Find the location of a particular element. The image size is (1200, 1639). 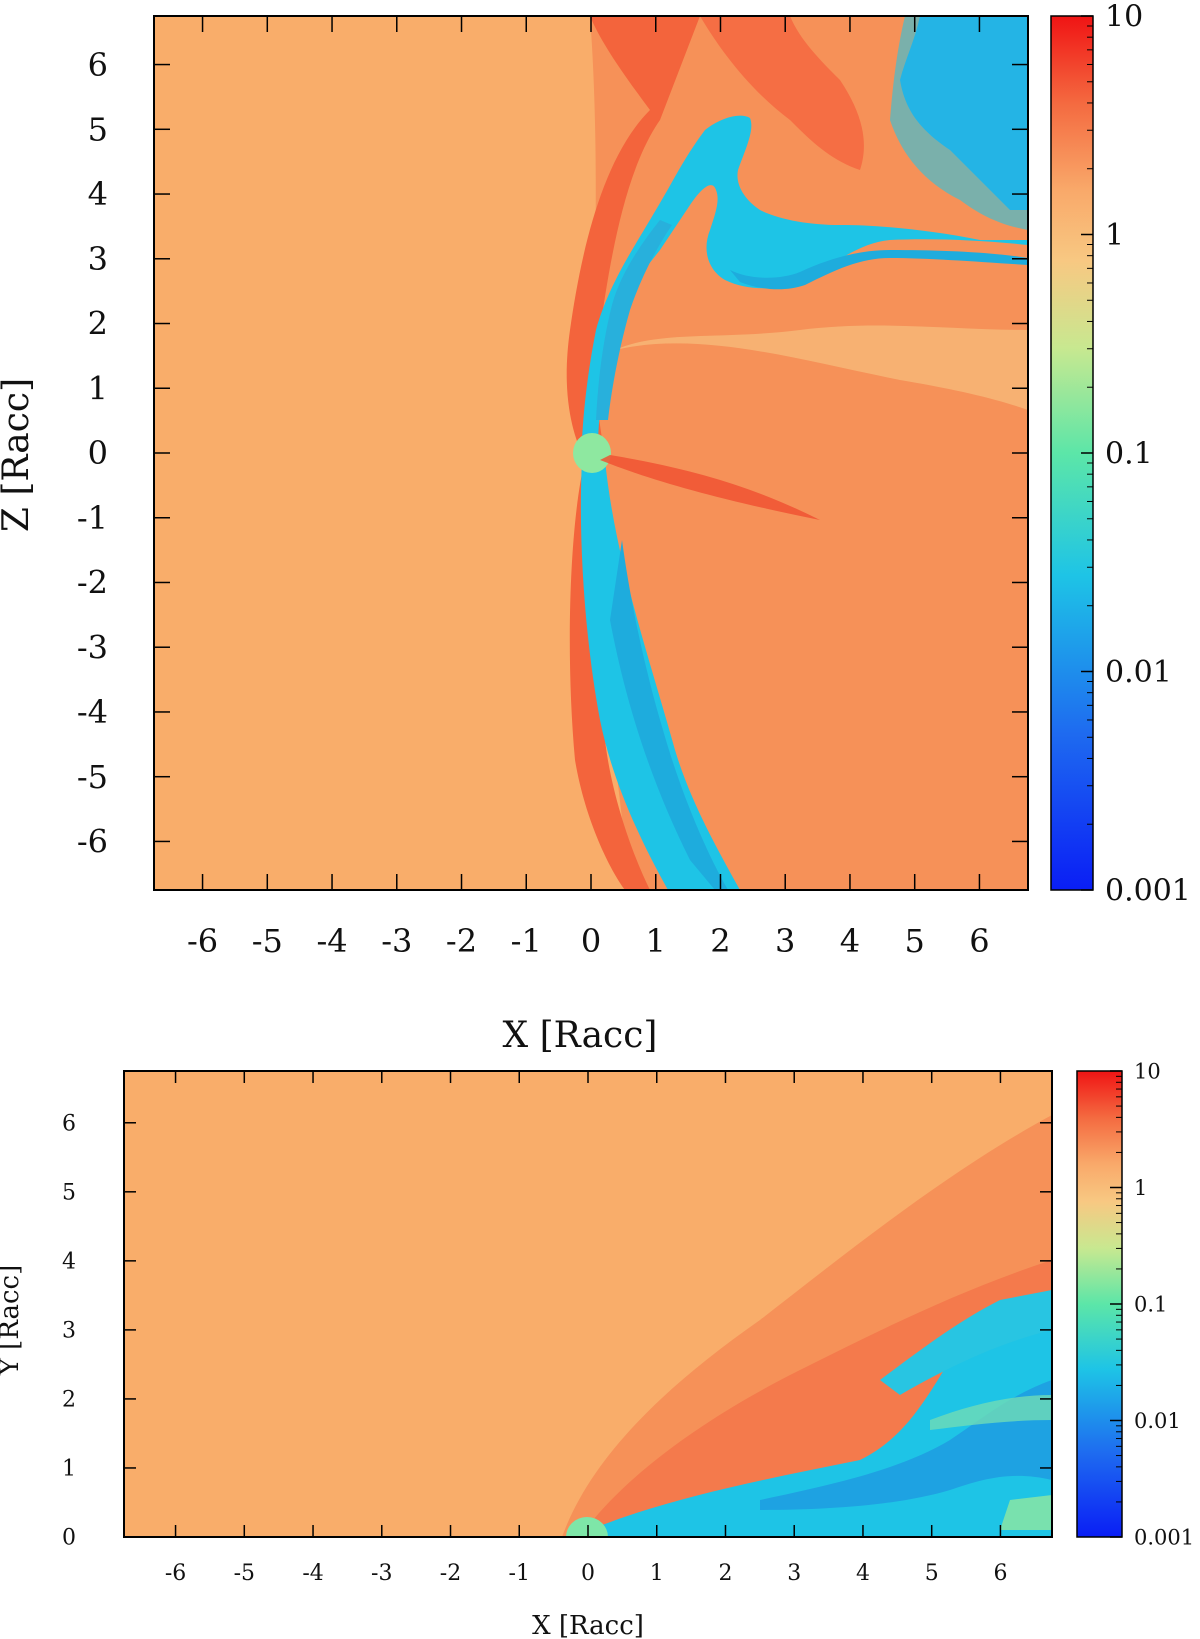

bottom-y-tick-label: 6 is located at coordinates (69, 1123).